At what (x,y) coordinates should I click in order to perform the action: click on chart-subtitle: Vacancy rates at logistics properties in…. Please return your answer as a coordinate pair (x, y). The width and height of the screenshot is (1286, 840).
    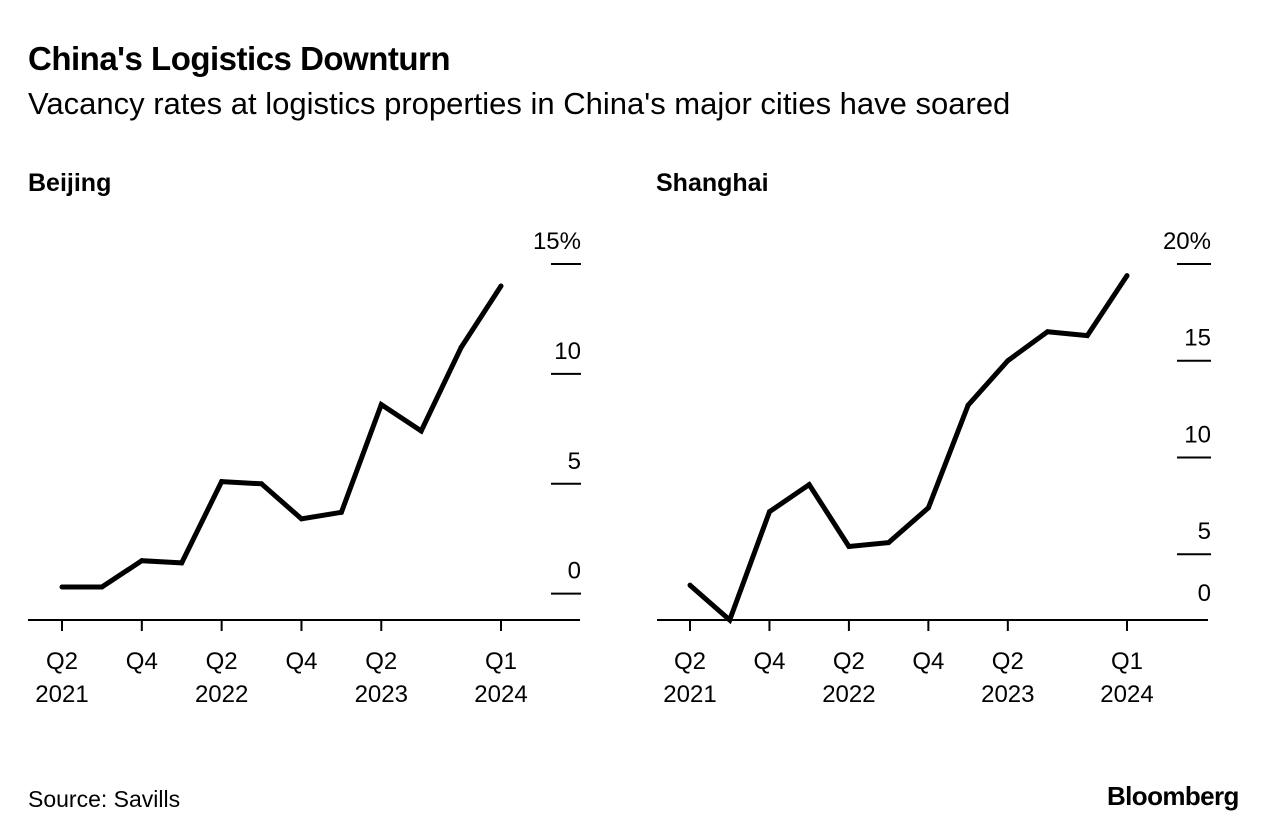
    Looking at the image, I should click on (519, 103).